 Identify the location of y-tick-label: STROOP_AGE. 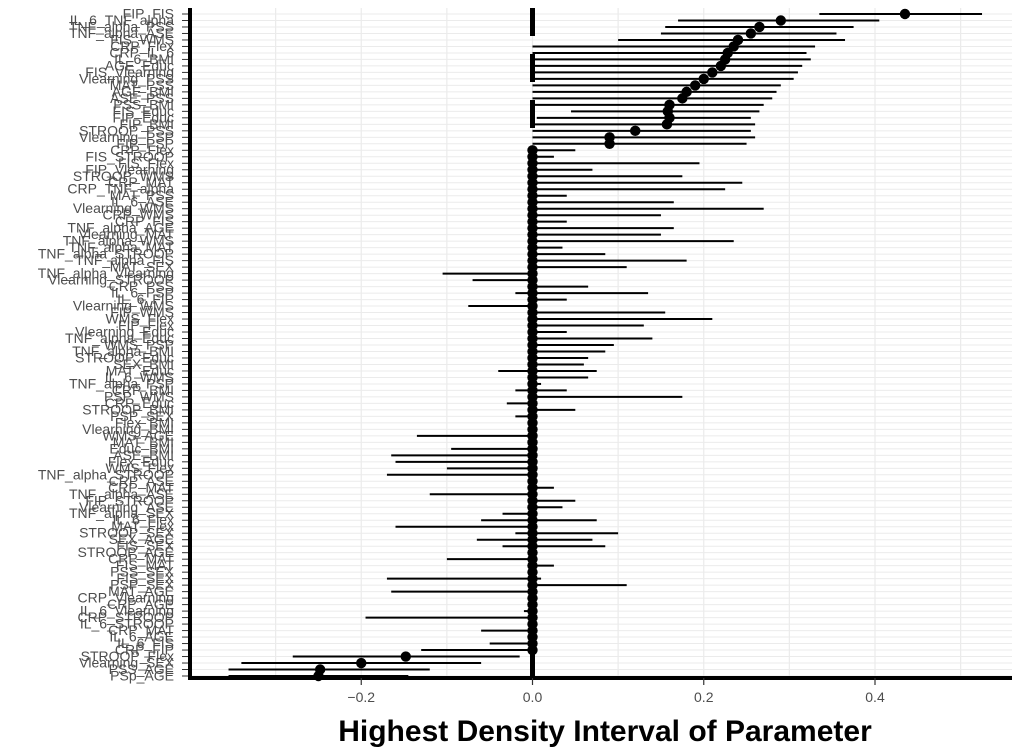
(126, 552).